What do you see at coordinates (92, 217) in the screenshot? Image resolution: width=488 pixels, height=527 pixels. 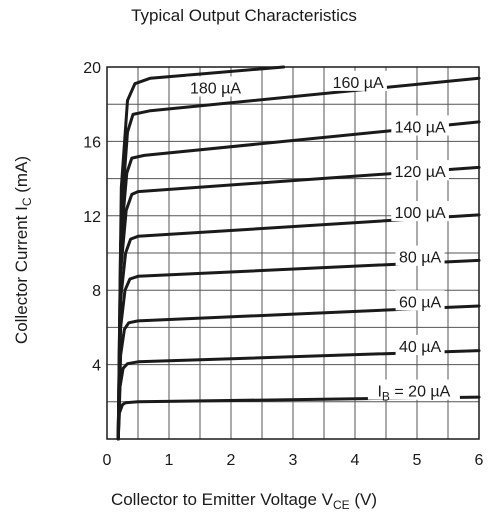 I see `y-tick-label: 12` at bounding box center [92, 217].